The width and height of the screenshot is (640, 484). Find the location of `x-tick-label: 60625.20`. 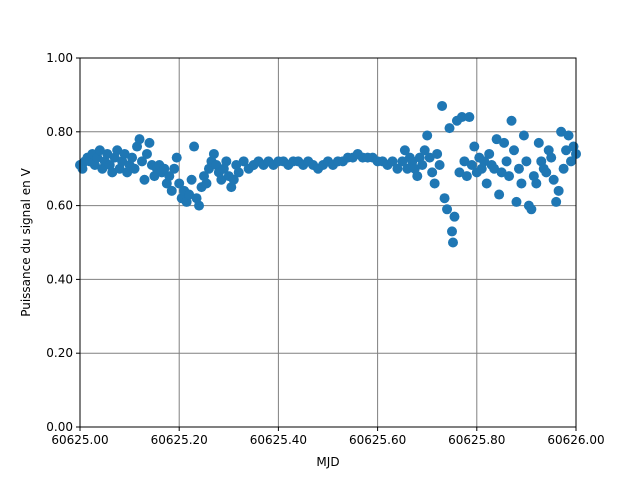

x-tick-label: 60625.20 is located at coordinates (179, 440).